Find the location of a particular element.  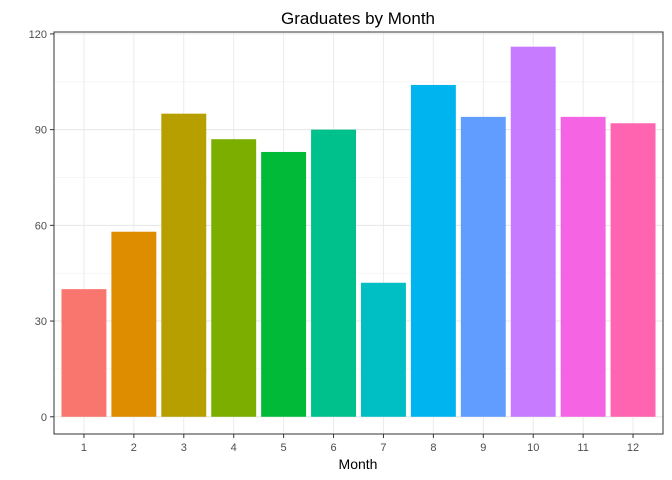

x-axis-title: Month is located at coordinates (358, 464).